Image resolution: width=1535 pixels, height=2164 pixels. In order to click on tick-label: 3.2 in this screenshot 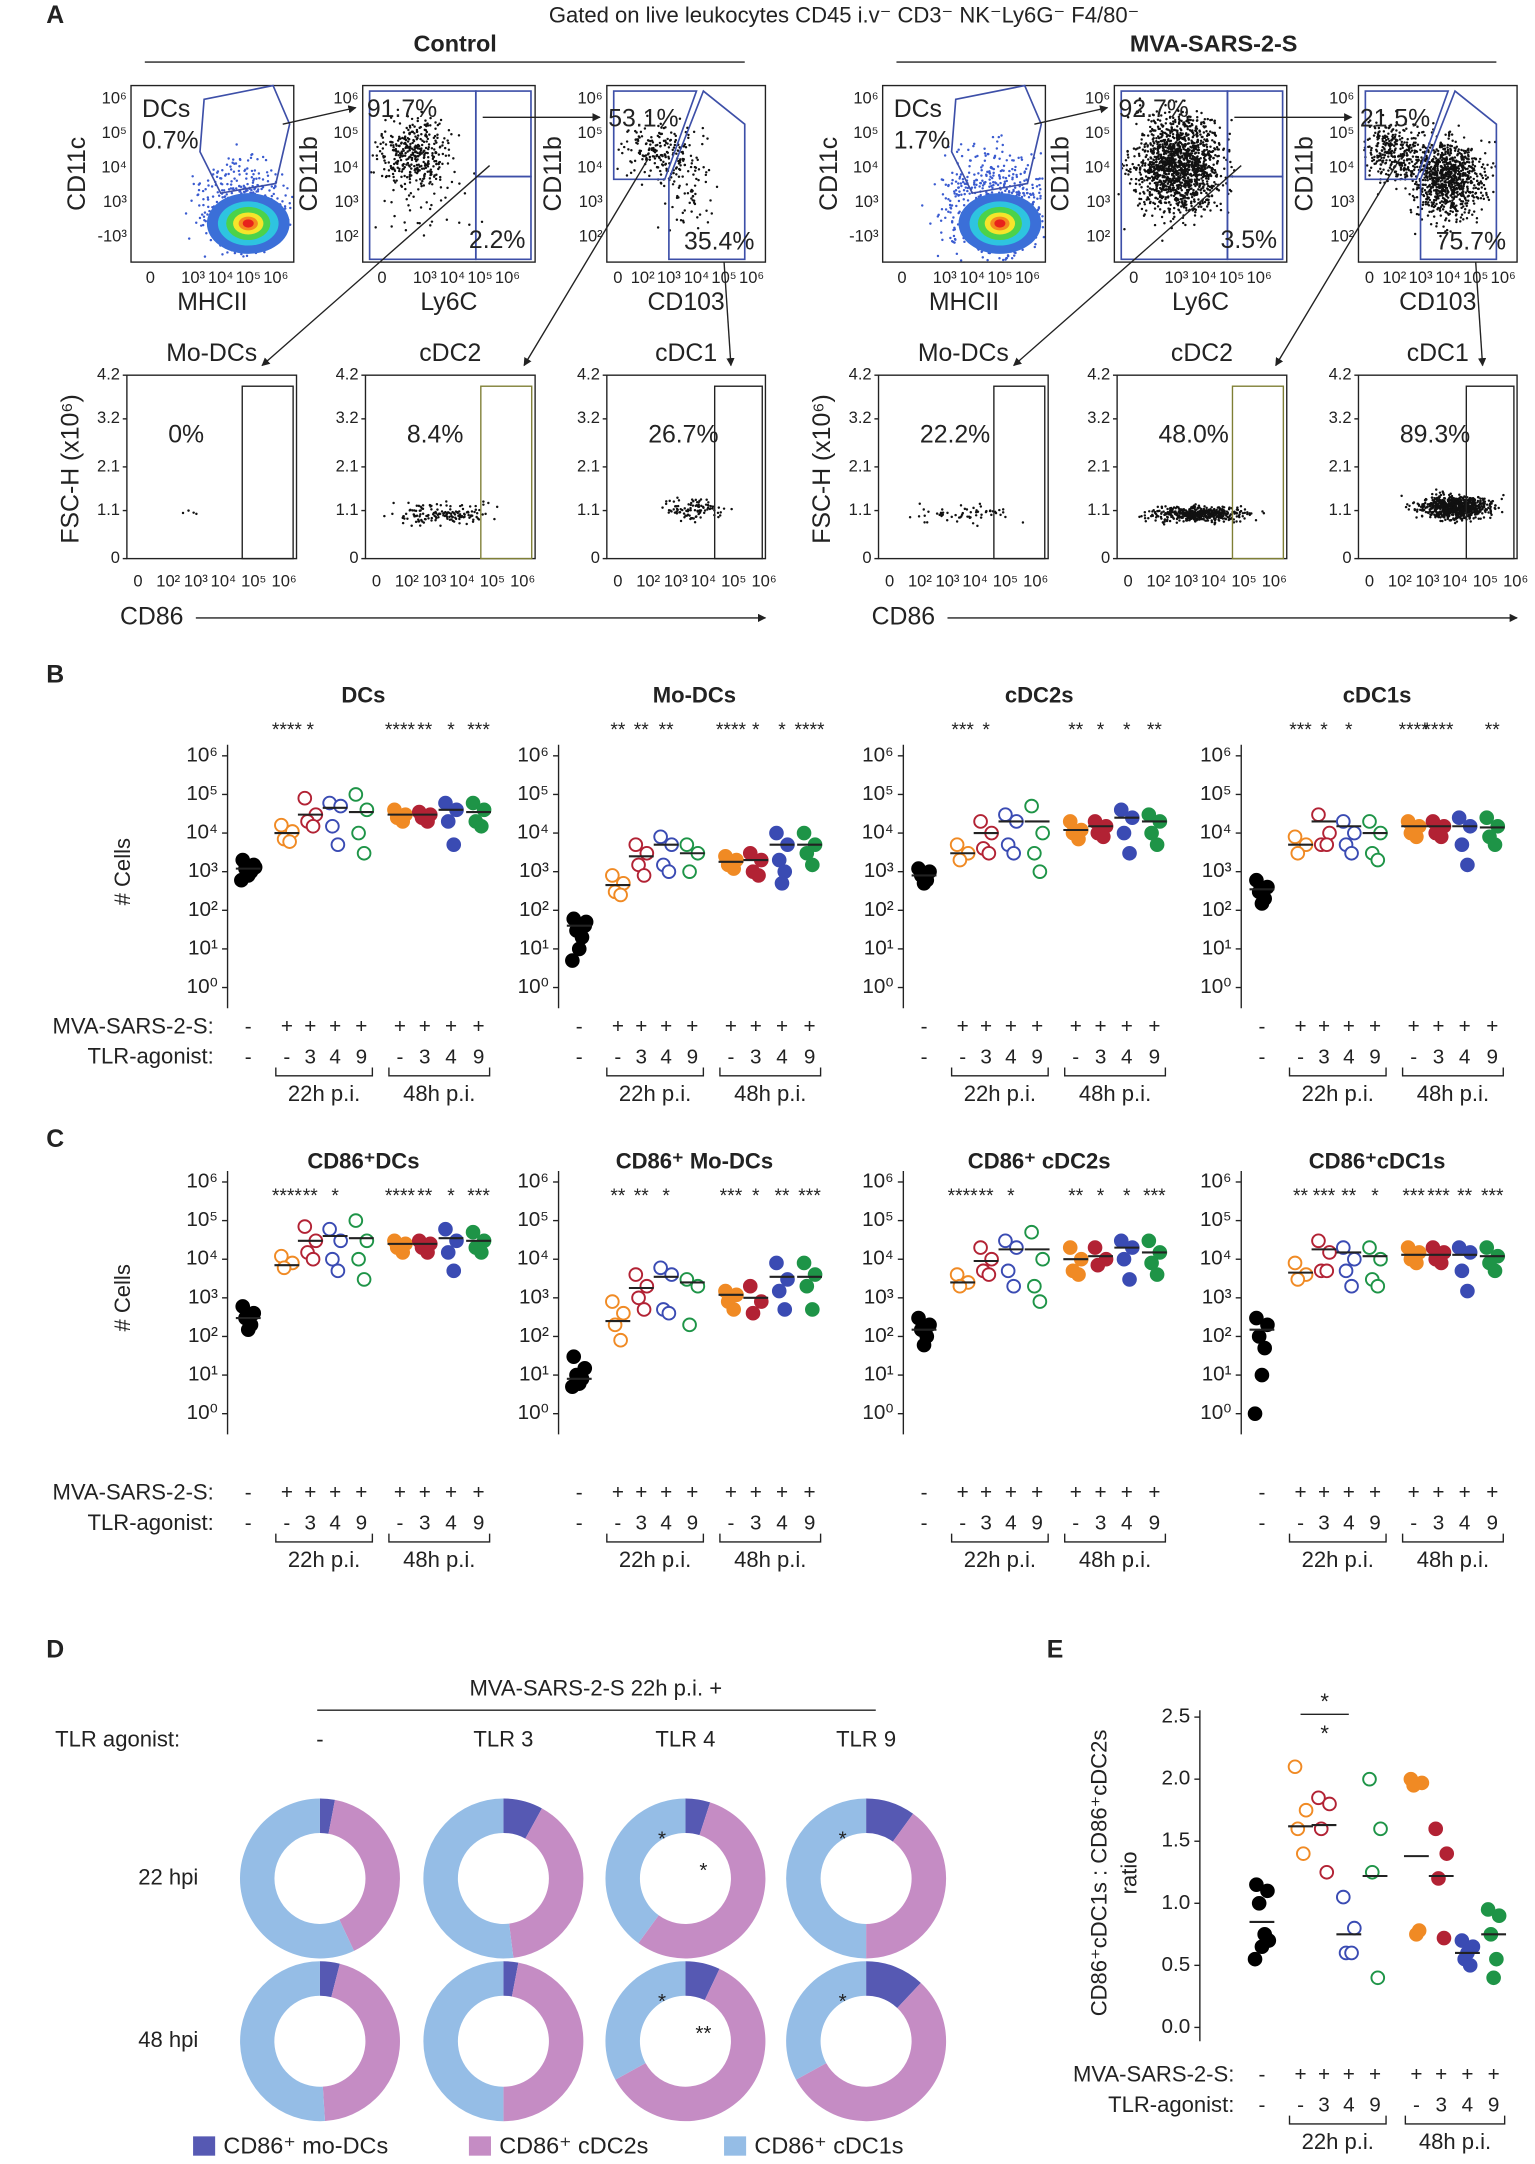, I will do `click(108, 417)`.